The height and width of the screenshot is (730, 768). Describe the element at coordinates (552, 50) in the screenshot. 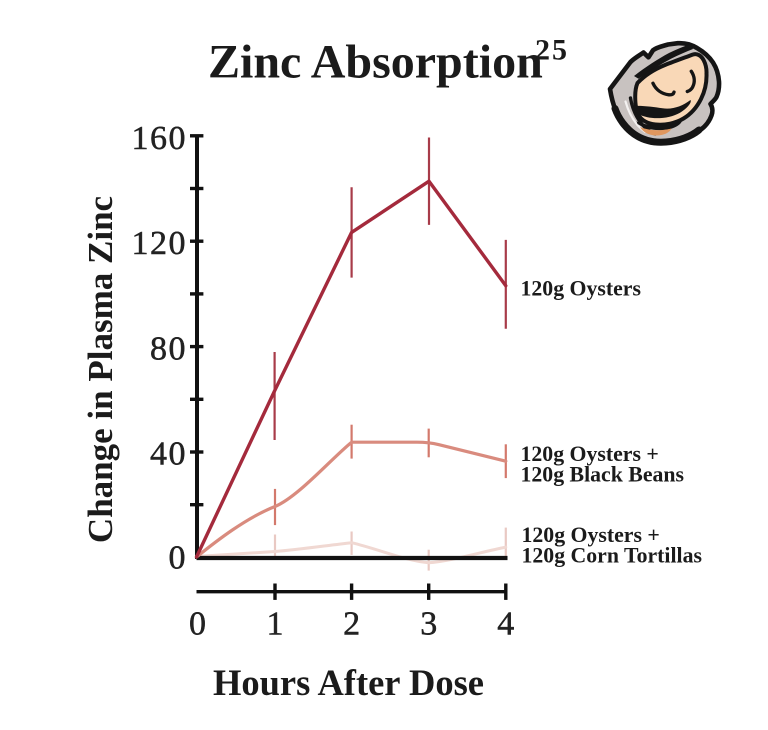

I see `svg-text: 25` at that location.